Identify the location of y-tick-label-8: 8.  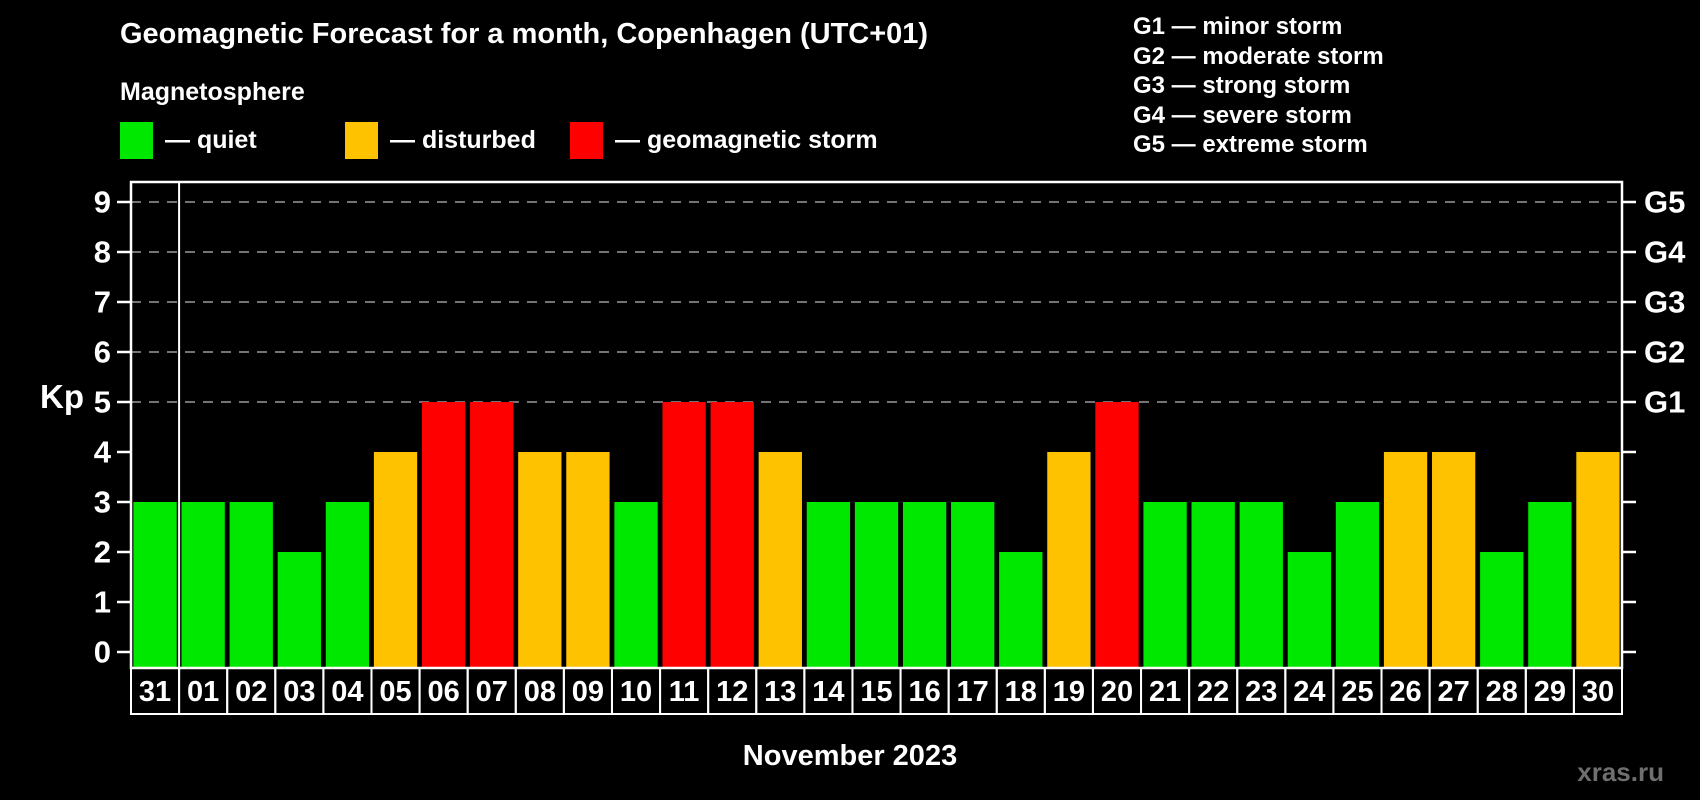
(102, 252).